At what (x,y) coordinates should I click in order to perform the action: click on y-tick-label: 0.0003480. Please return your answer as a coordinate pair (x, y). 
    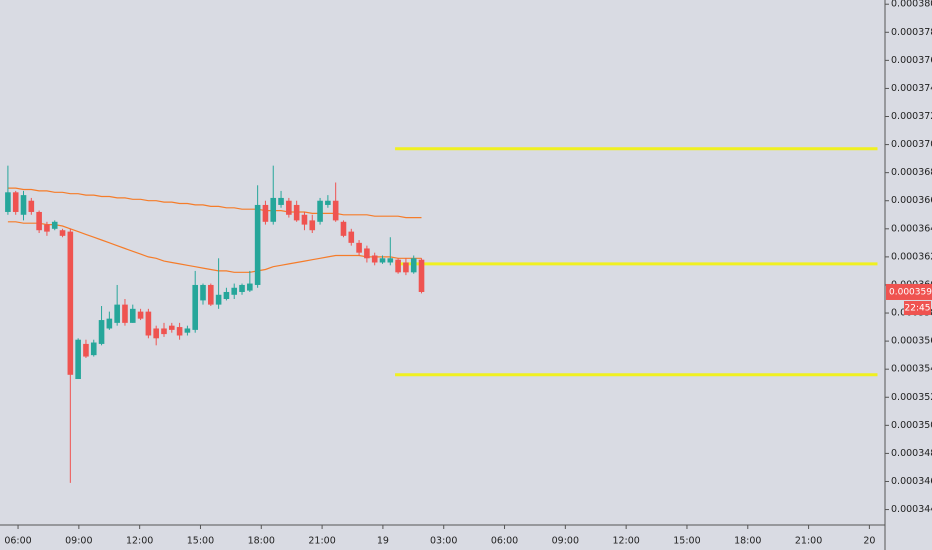
    Looking at the image, I should click on (911, 453).